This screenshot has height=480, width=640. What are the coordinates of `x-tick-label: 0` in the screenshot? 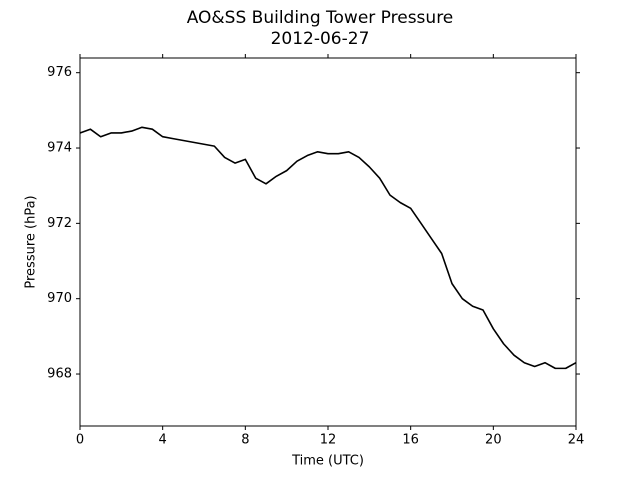 It's located at (80, 440).